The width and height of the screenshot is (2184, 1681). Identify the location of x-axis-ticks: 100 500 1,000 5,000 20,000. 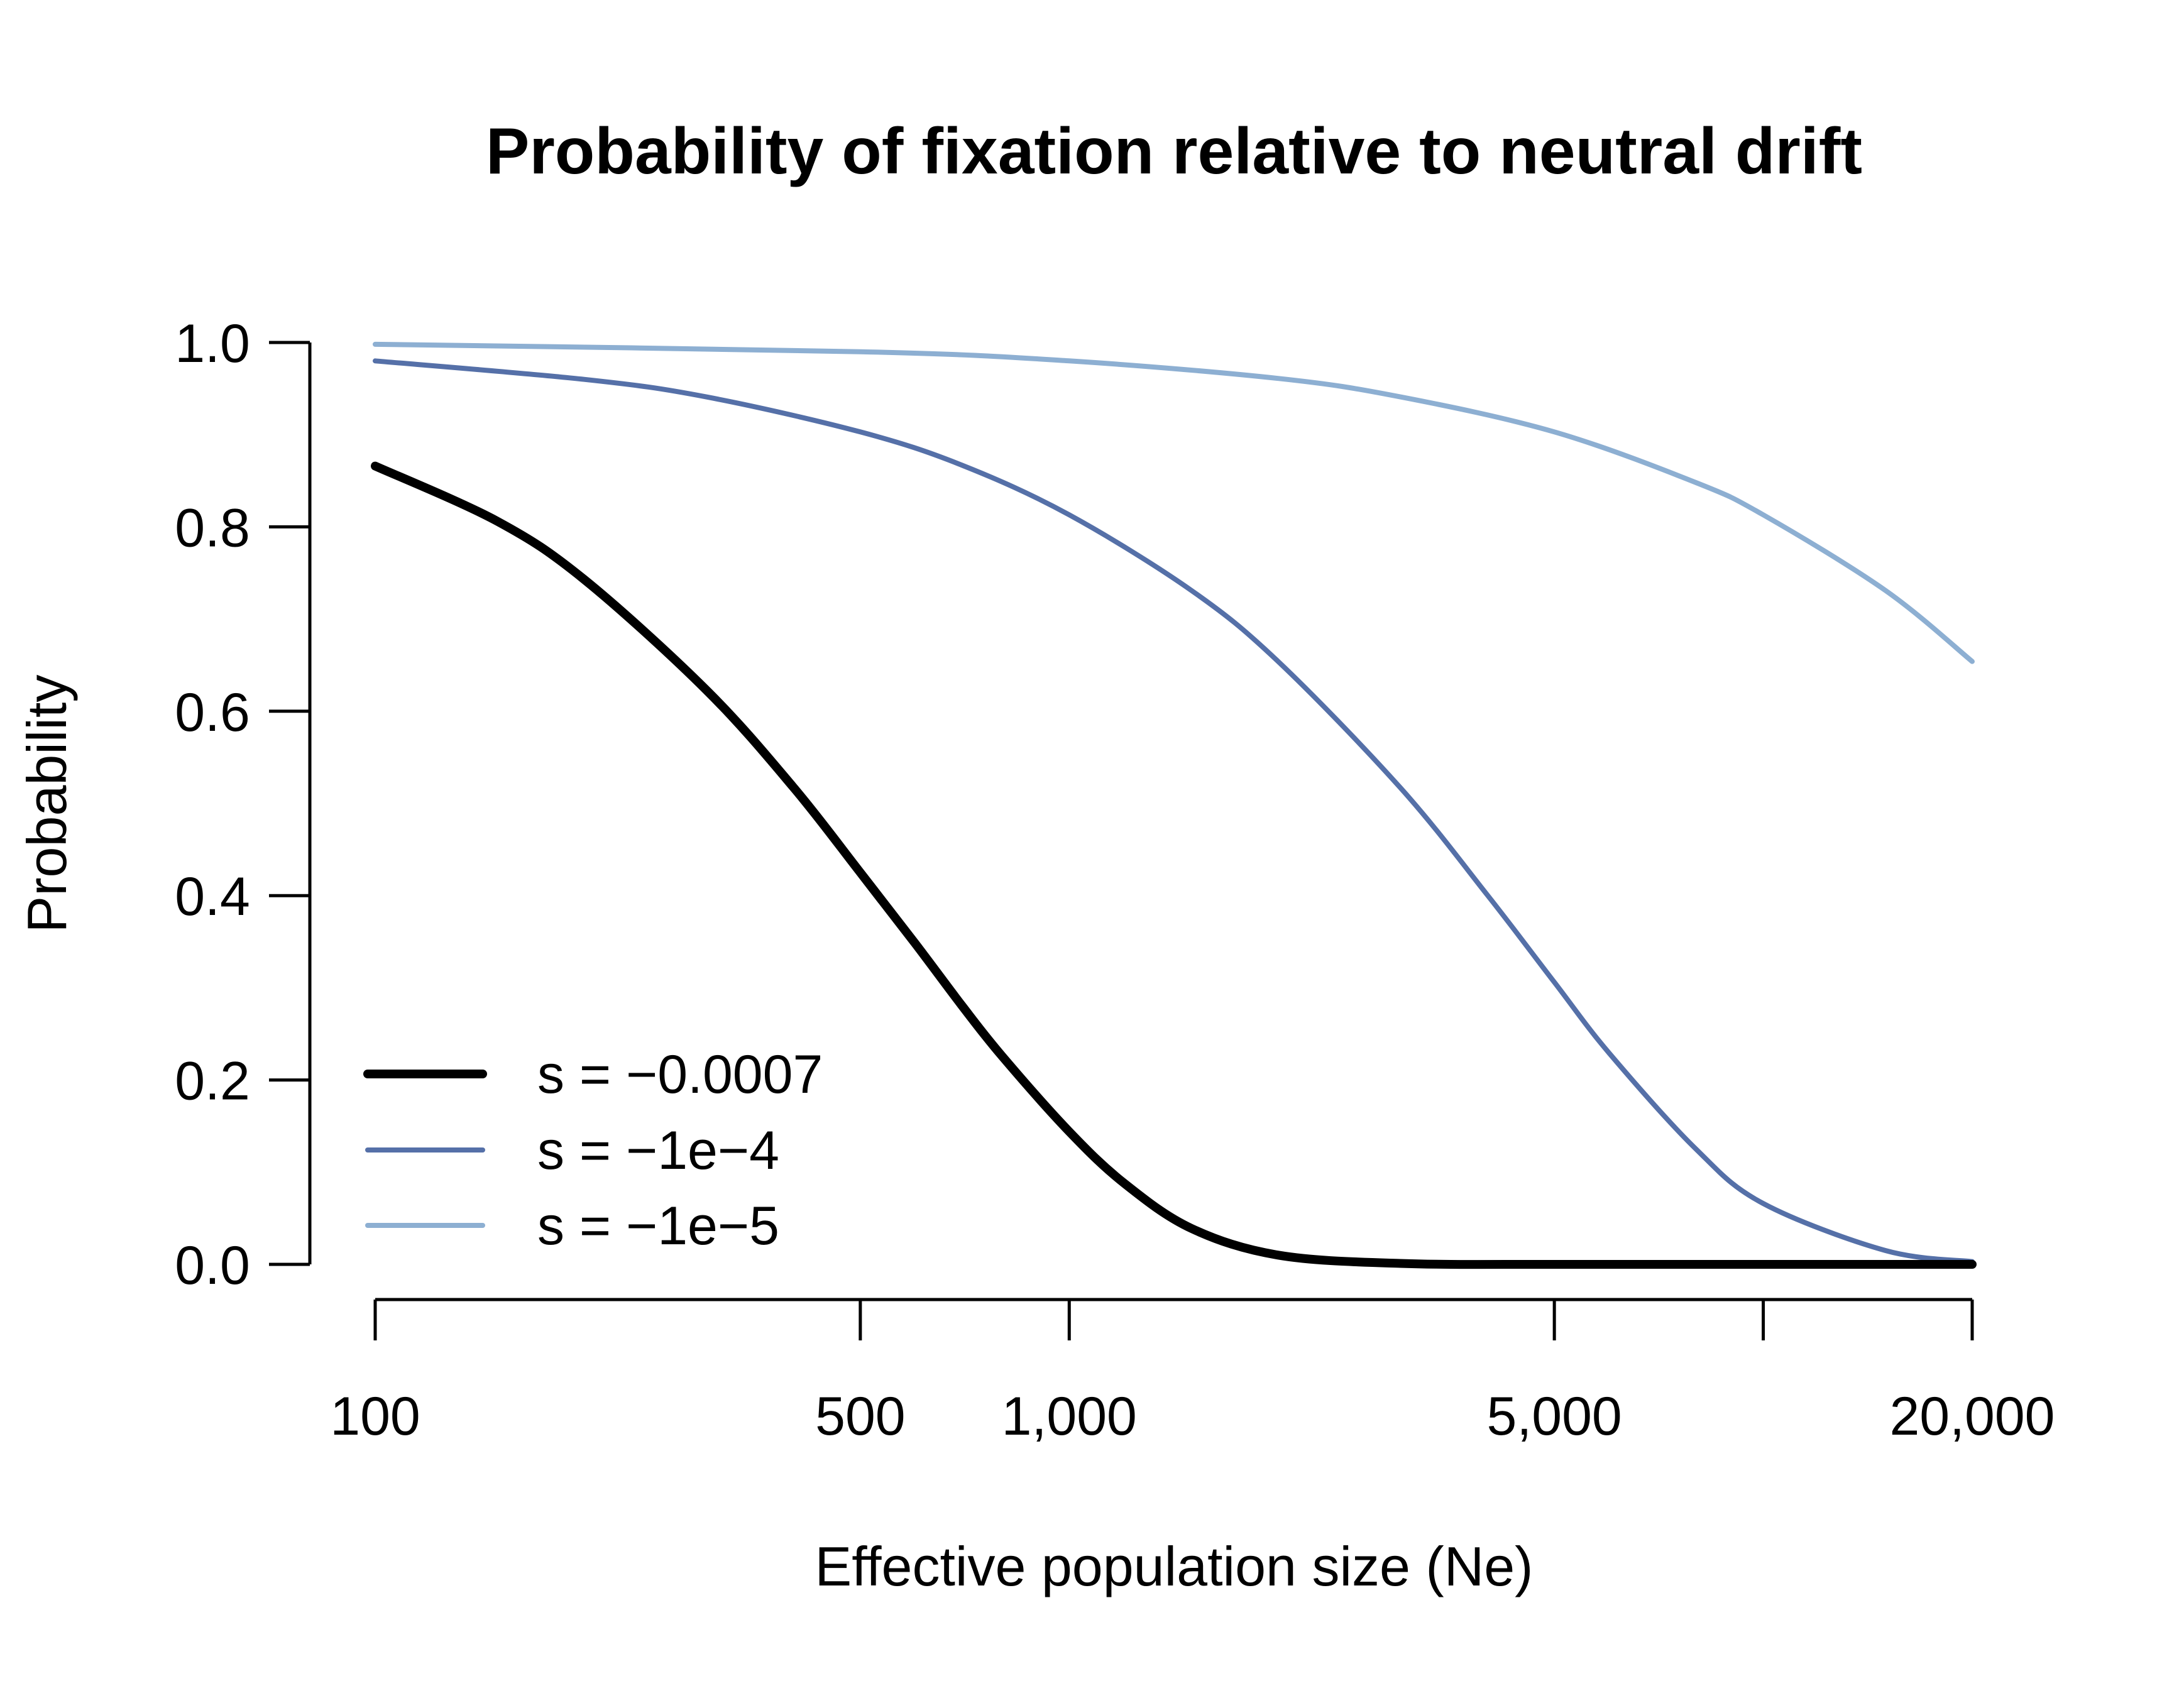
(1192, 1374).